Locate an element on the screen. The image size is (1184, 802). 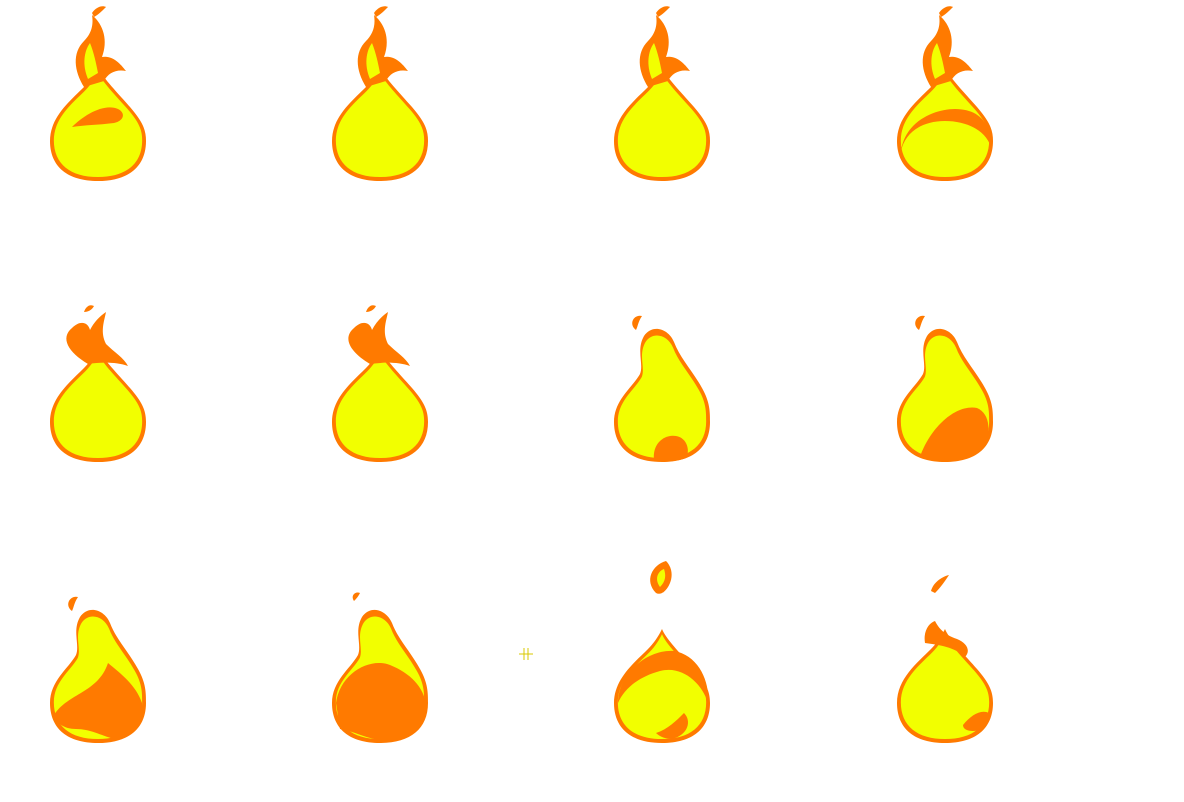
crosshair-icon is located at coordinates (526, 654).